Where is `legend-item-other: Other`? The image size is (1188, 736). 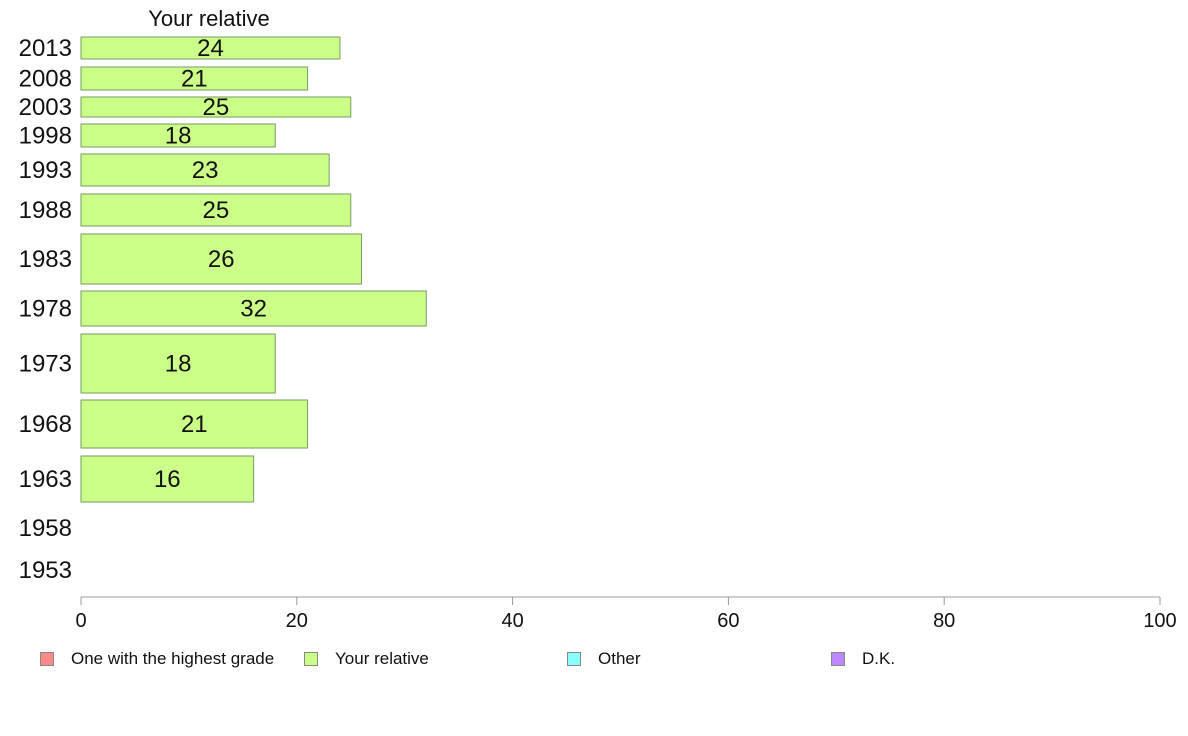 legend-item-other: Other is located at coordinates (604, 659).